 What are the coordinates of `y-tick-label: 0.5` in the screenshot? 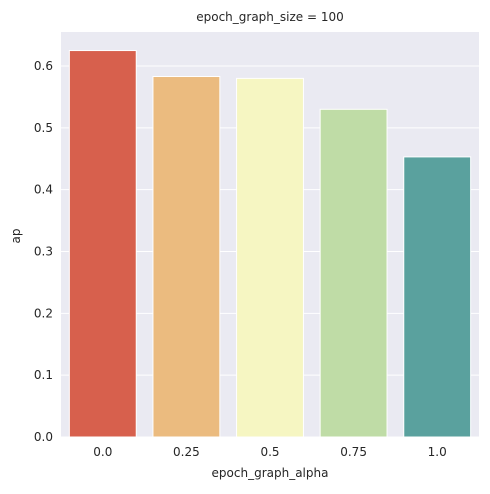 It's located at (43, 128).